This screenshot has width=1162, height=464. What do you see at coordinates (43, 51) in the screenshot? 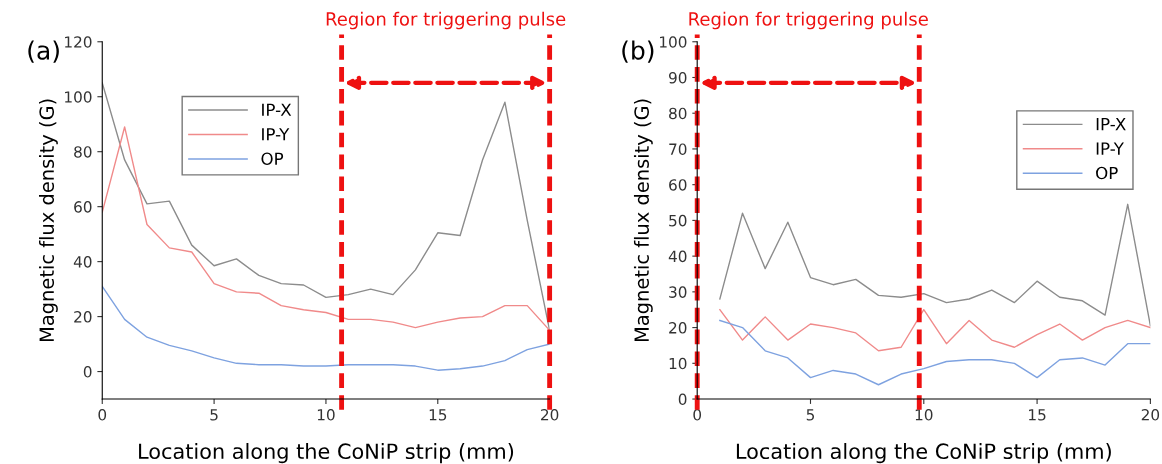
I see `chart-title: (a)` at bounding box center [43, 51].